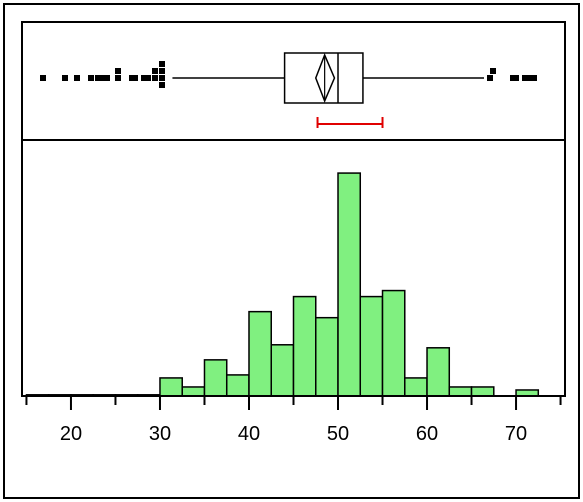  Describe the element at coordinates (160, 434) in the screenshot. I see `x-tick-label: 30` at that location.